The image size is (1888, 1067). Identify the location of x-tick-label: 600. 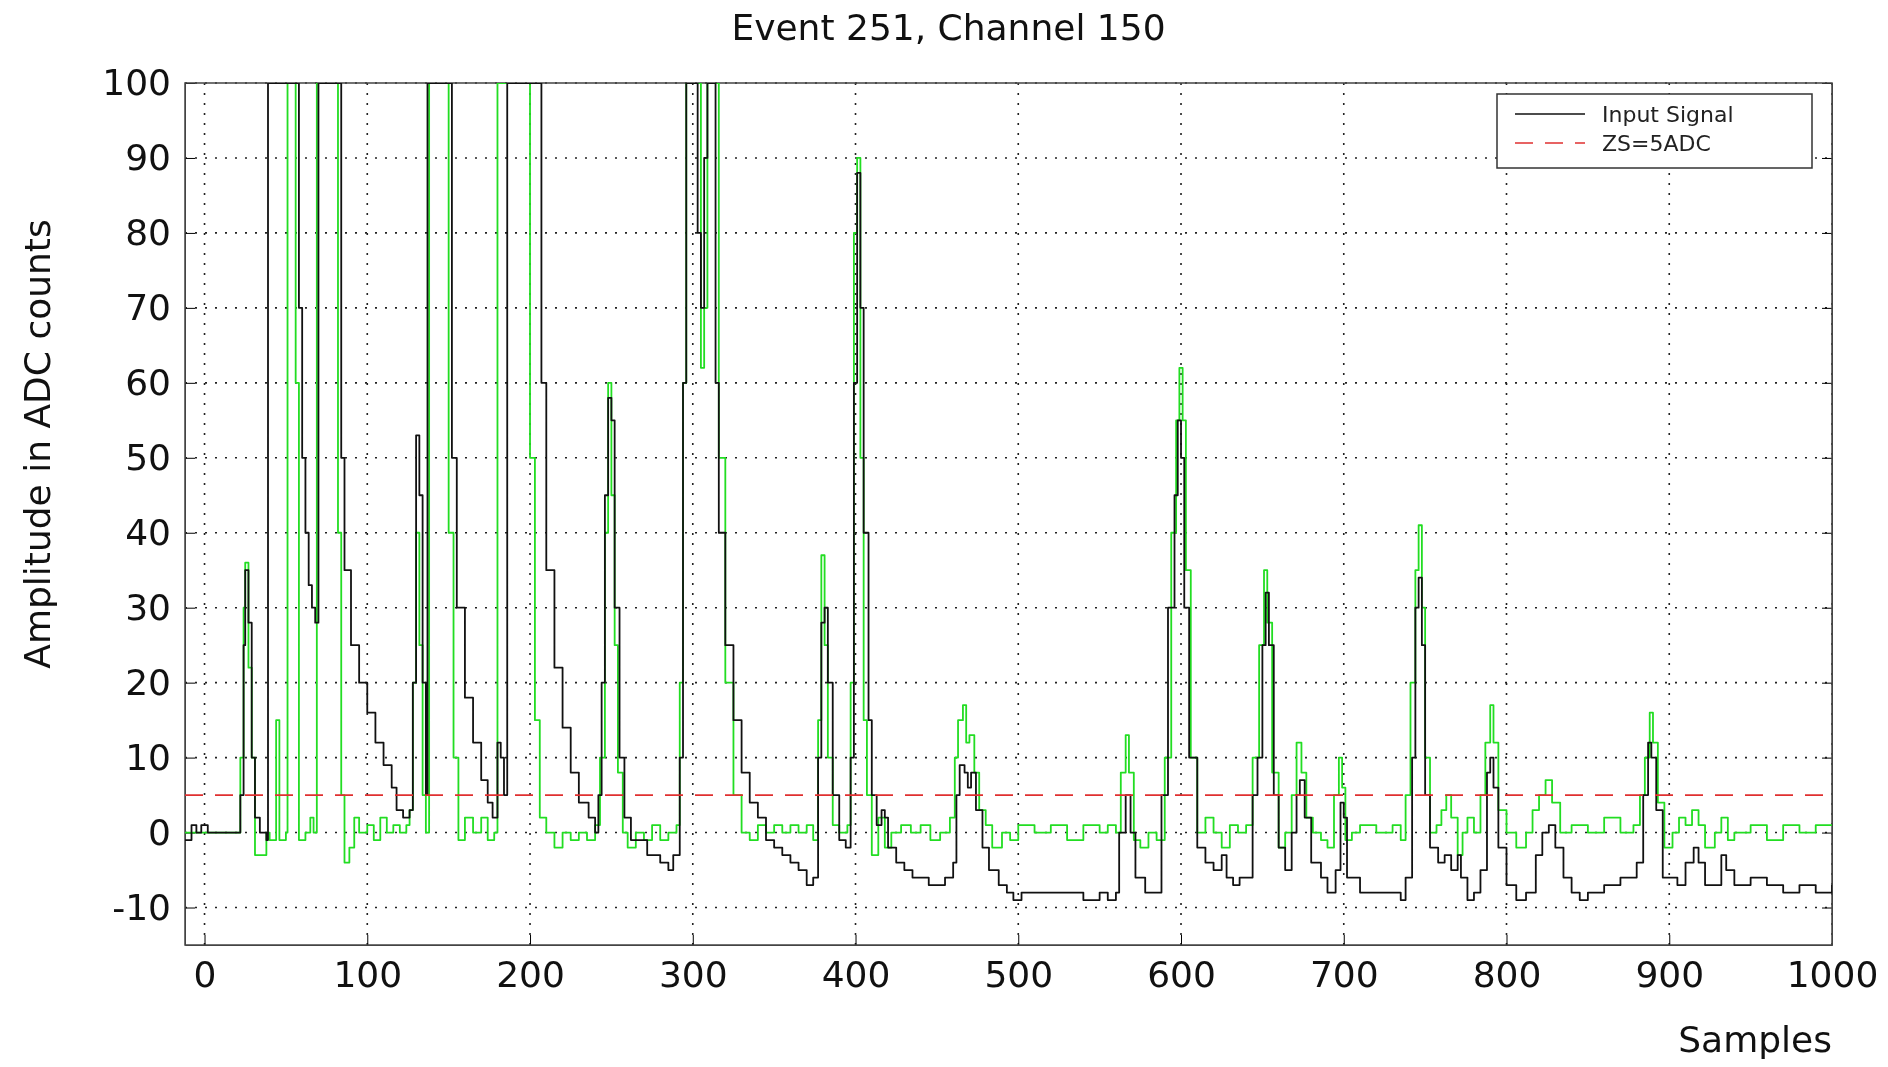
(1181, 974).